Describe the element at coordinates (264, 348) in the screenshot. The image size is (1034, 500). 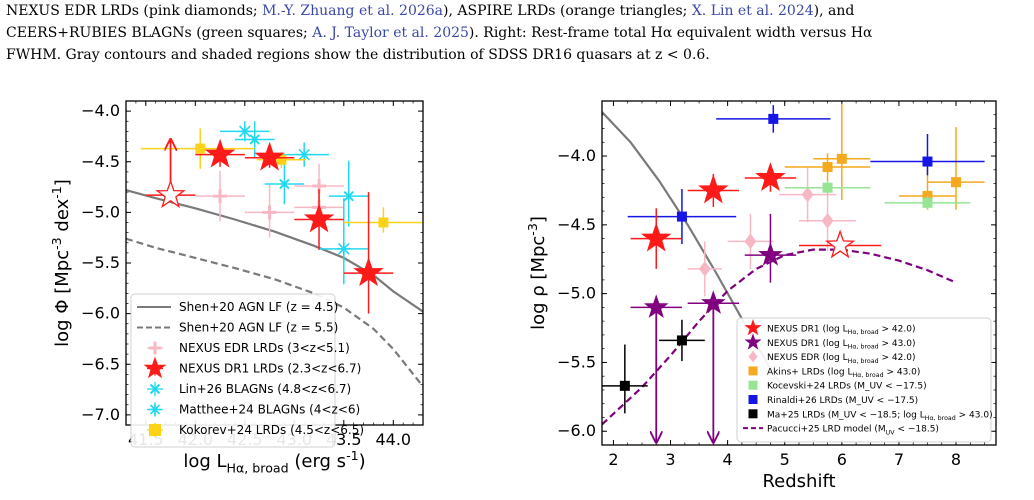
I see `legend-label: NEXUS EDR LRDs (3<z<5.1)` at that location.